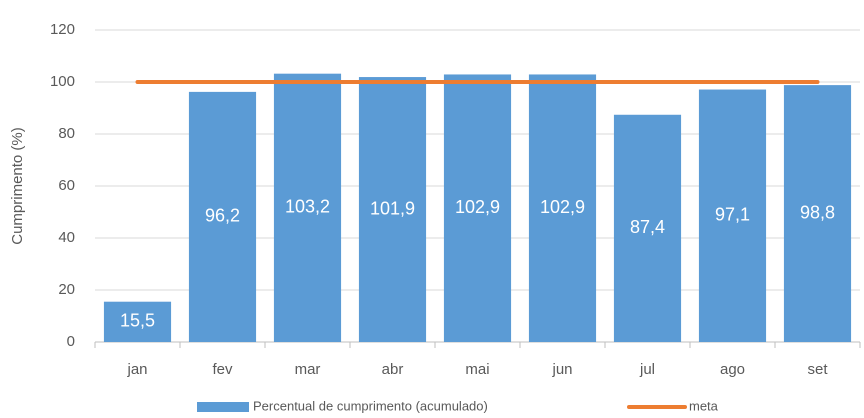  What do you see at coordinates (370, 405) in the screenshot?
I see `legend-label: Percentual de cumprimento (acumulado)` at bounding box center [370, 405].